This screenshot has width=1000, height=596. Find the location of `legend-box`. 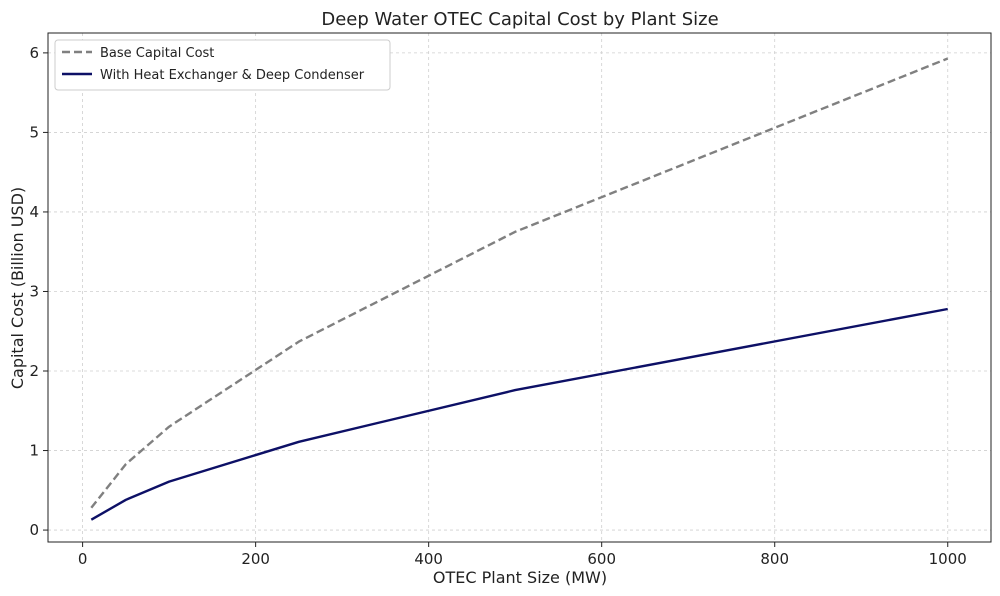

legend-box is located at coordinates (222, 65).